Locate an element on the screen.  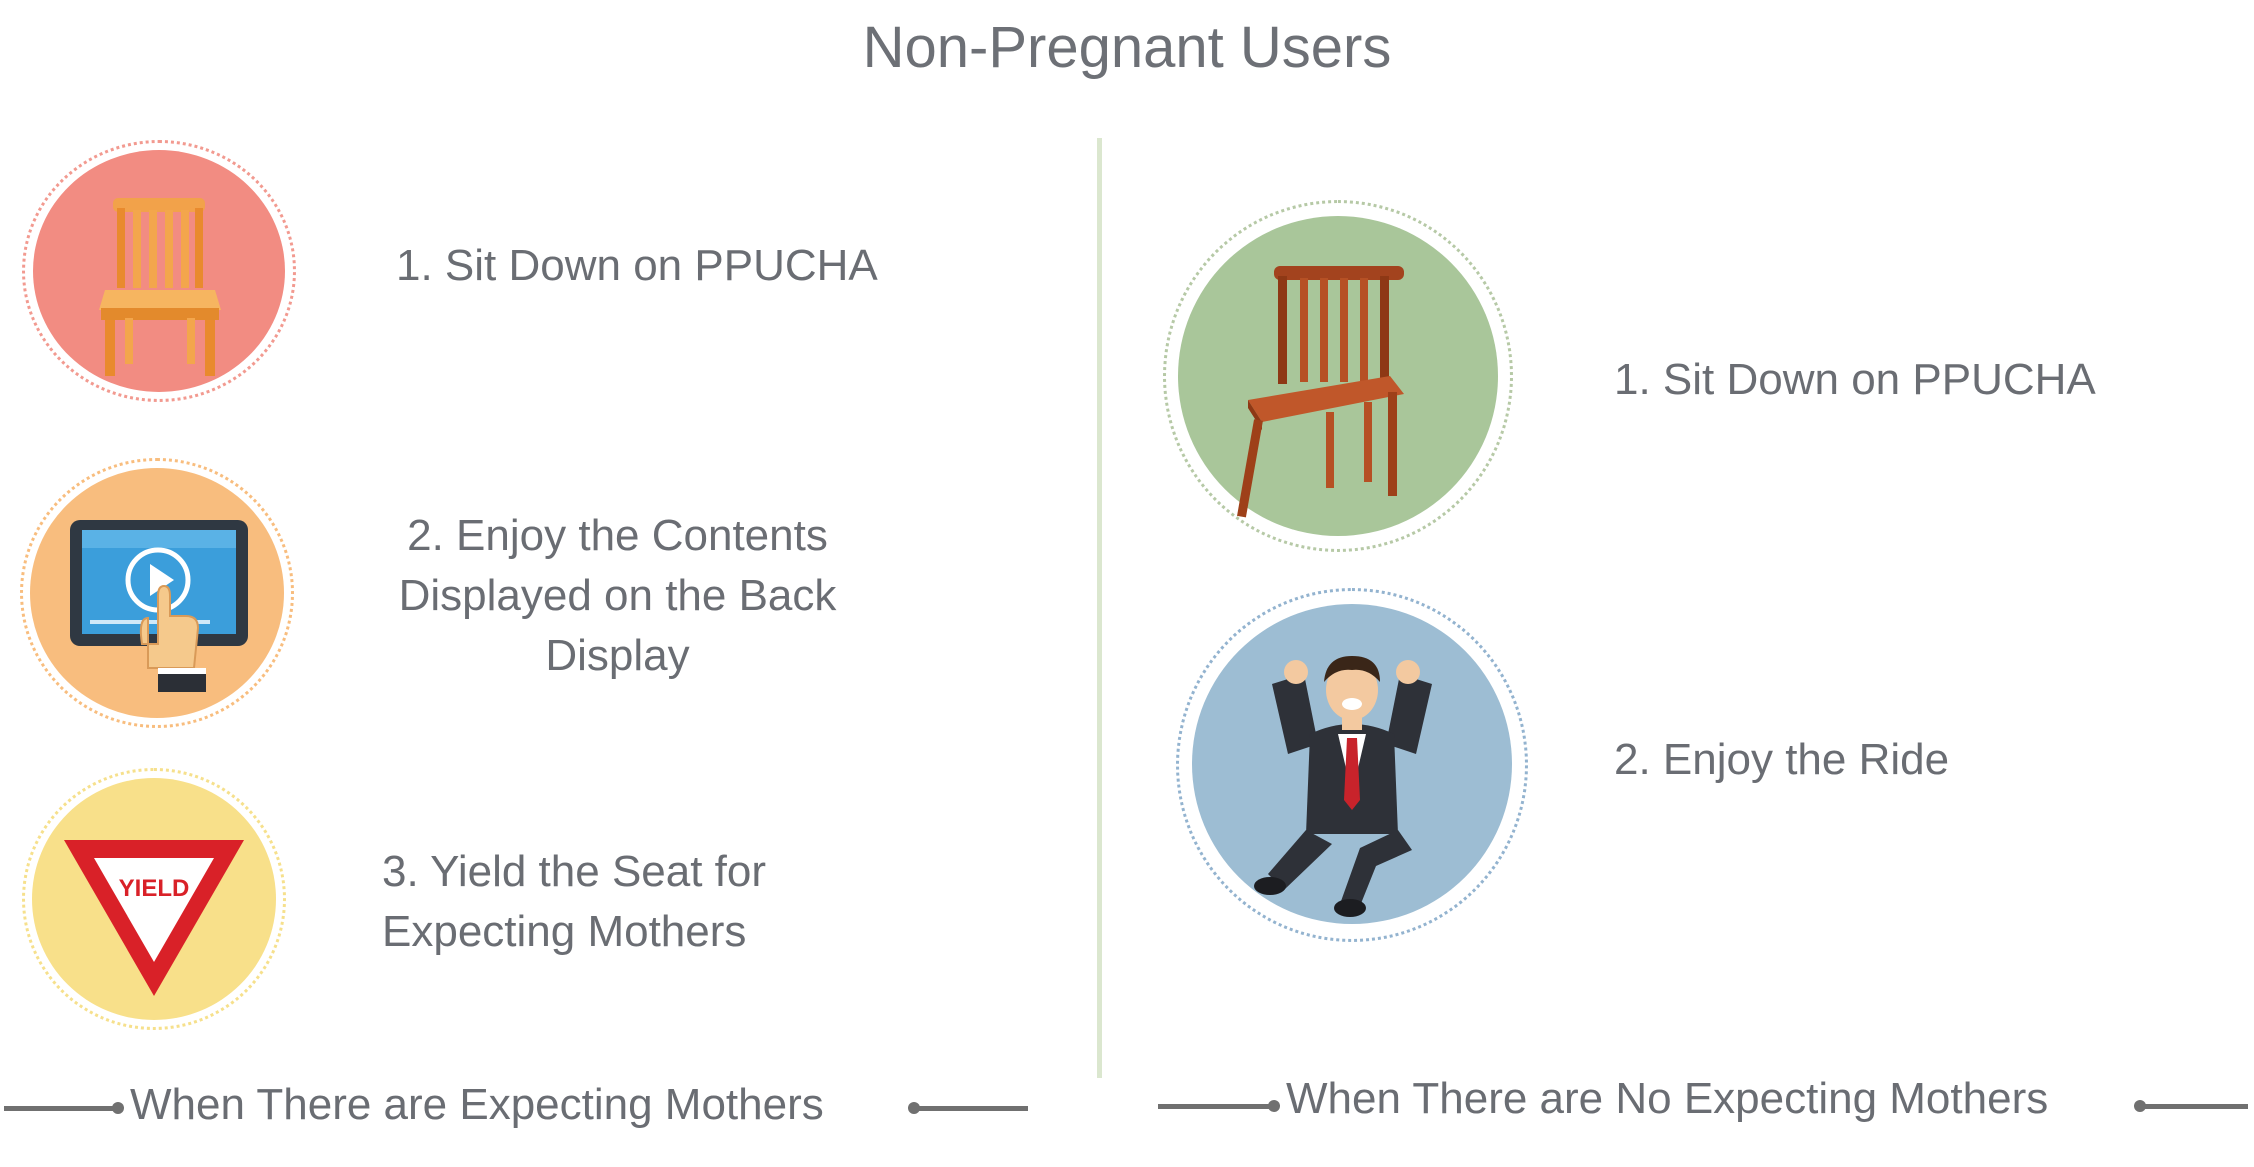
step-text-line: Expecting Mothers is located at coordinates (564, 931).